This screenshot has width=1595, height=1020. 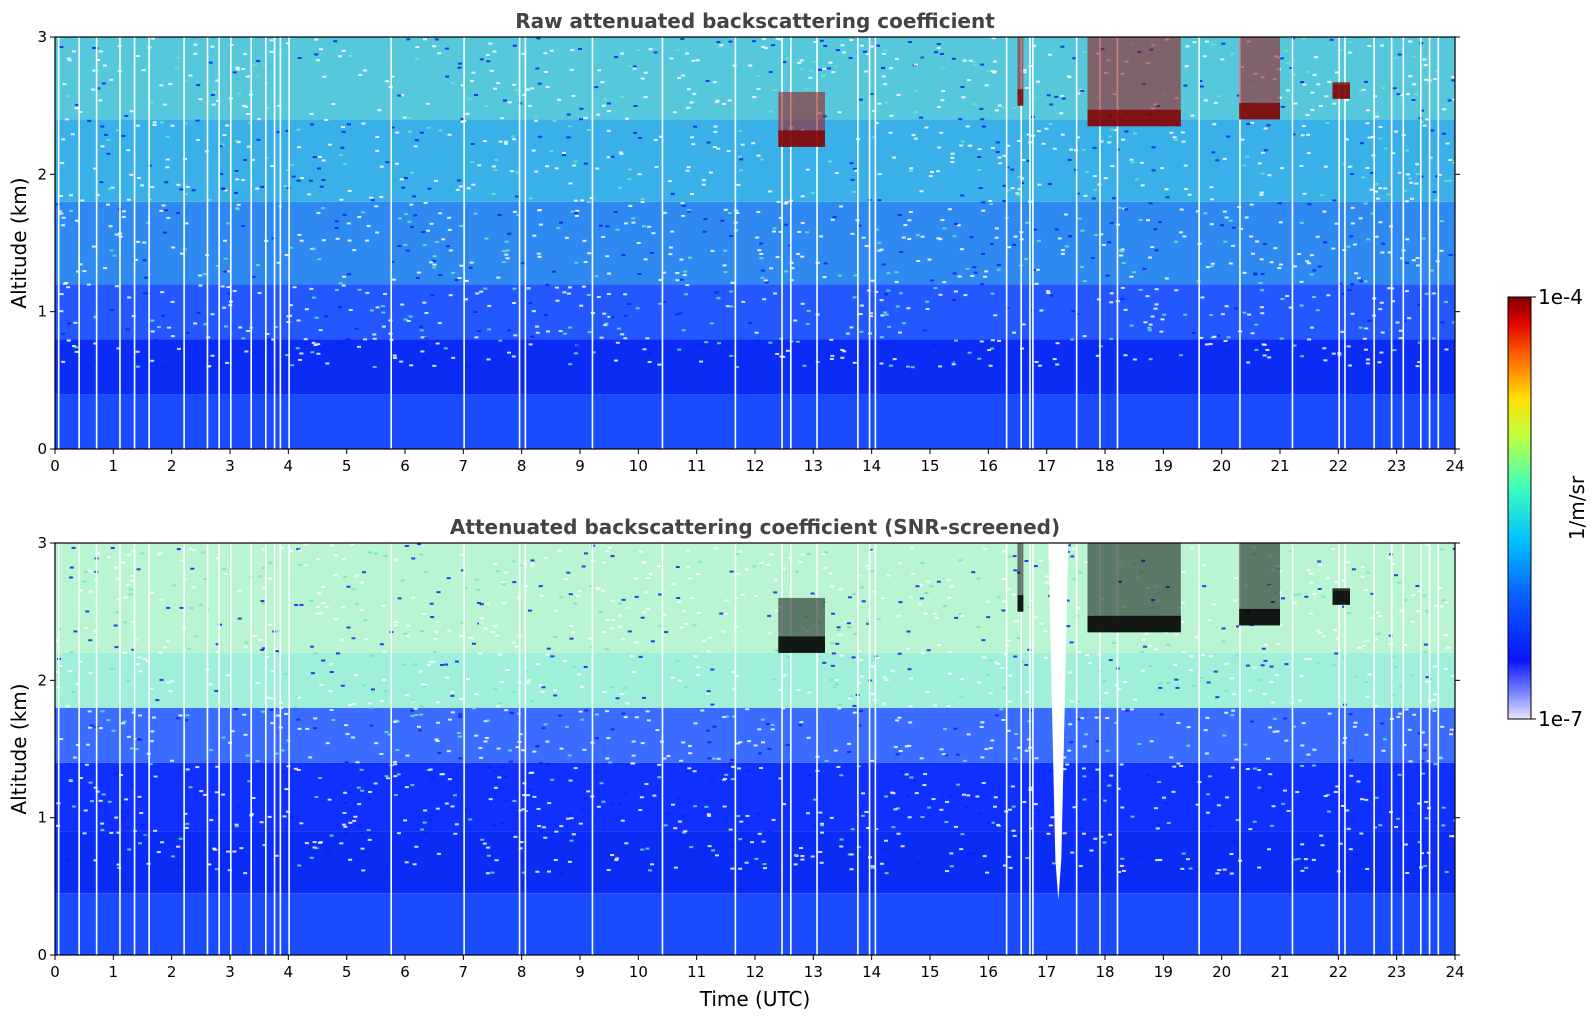 I want to click on x-tick-label: 2, so click(x=172, y=466).